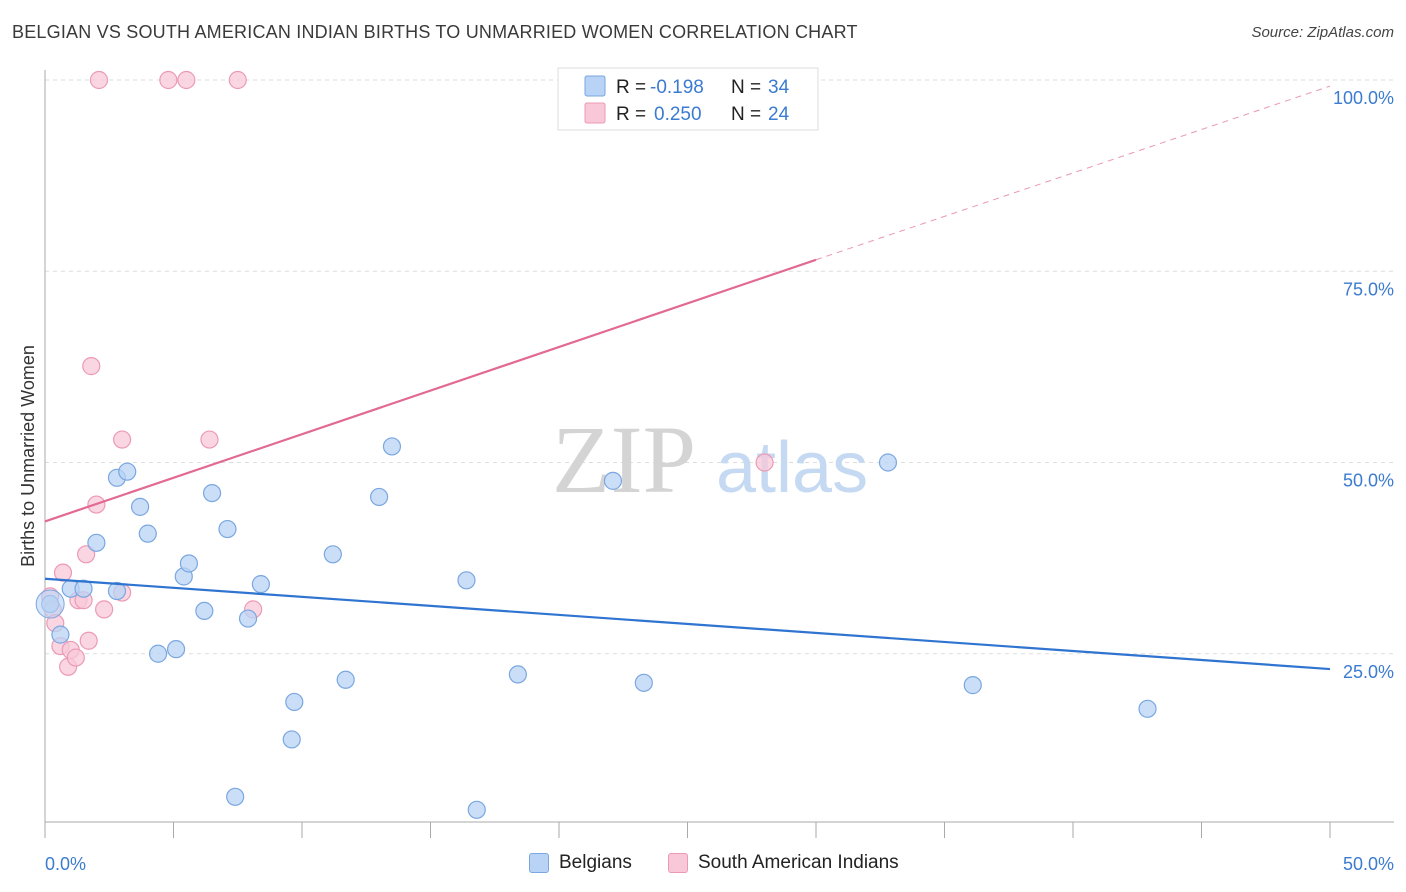  Describe the element at coordinates (1368, 289) in the screenshot. I see `y-tick-label: 75.0%` at that location.